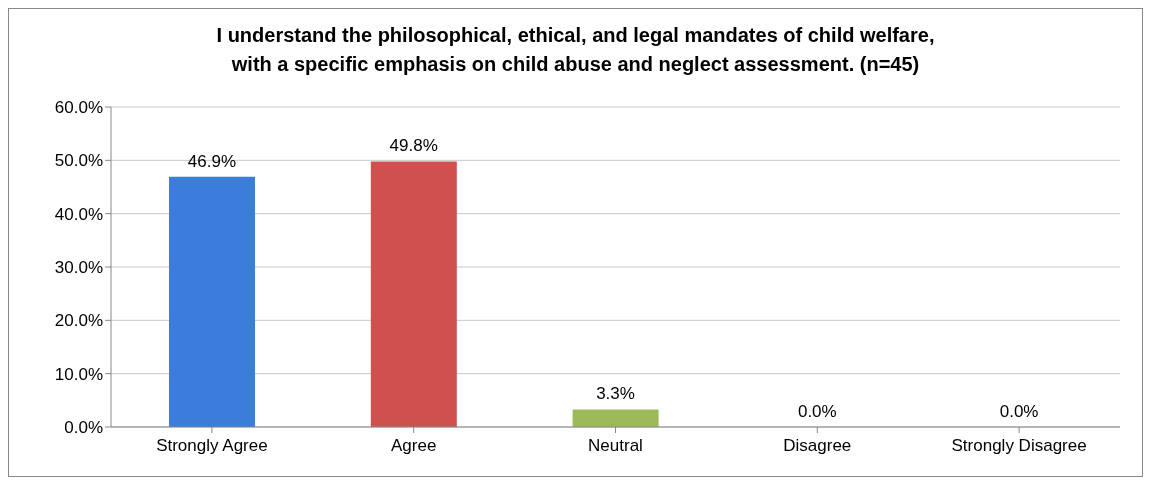 Image resolution: width=1151 pixels, height=485 pixels. I want to click on y-tick-label: 20.0%, so click(78, 321).